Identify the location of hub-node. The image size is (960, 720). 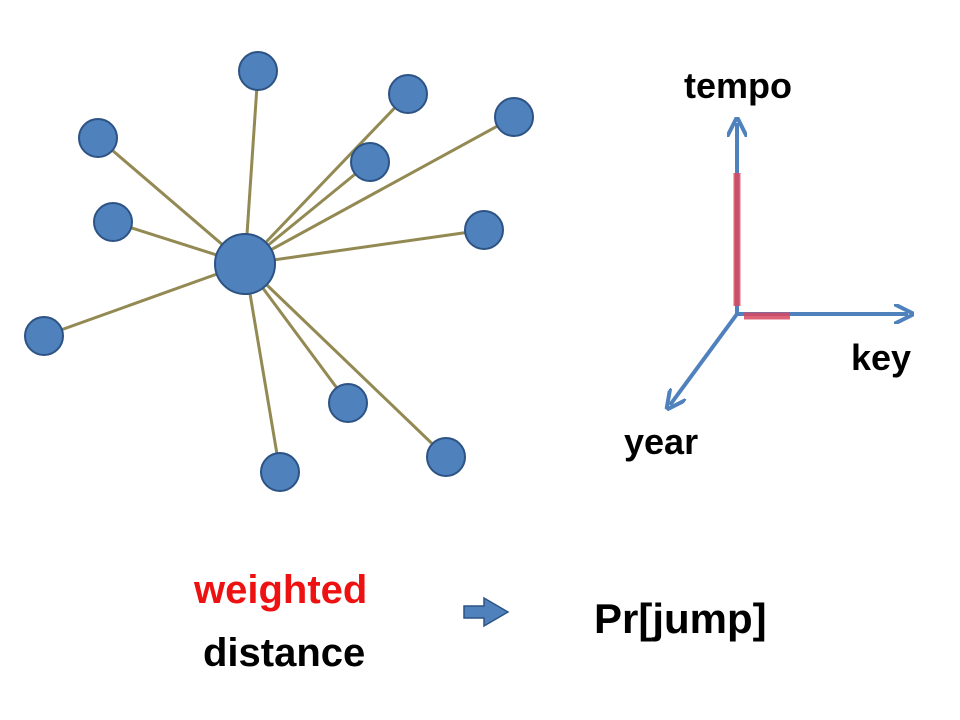
(245, 264).